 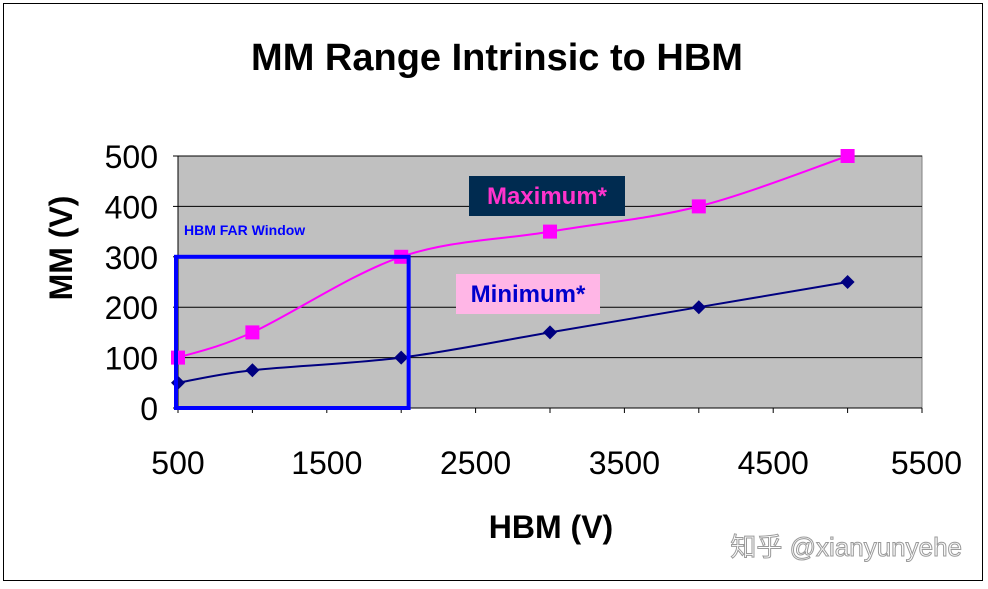 I want to click on chart-title: MM Range Intrinsic to HBM, so click(x=497, y=58).